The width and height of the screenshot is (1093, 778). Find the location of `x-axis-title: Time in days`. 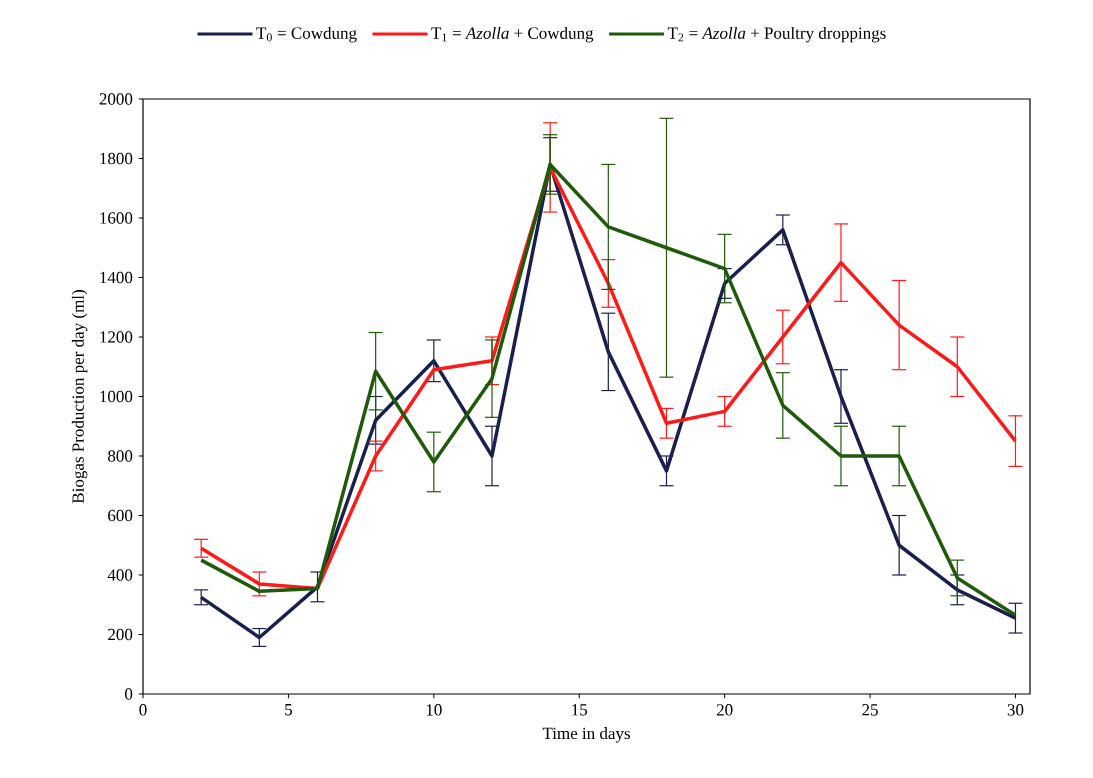

x-axis-title: Time in days is located at coordinates (586, 735).